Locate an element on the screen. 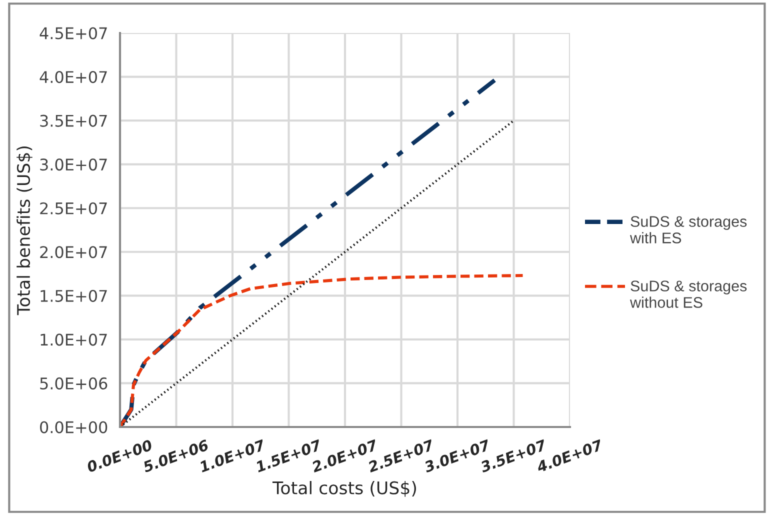 The image size is (767, 516). y-tick-label: 3.0E+07 is located at coordinates (73, 164).